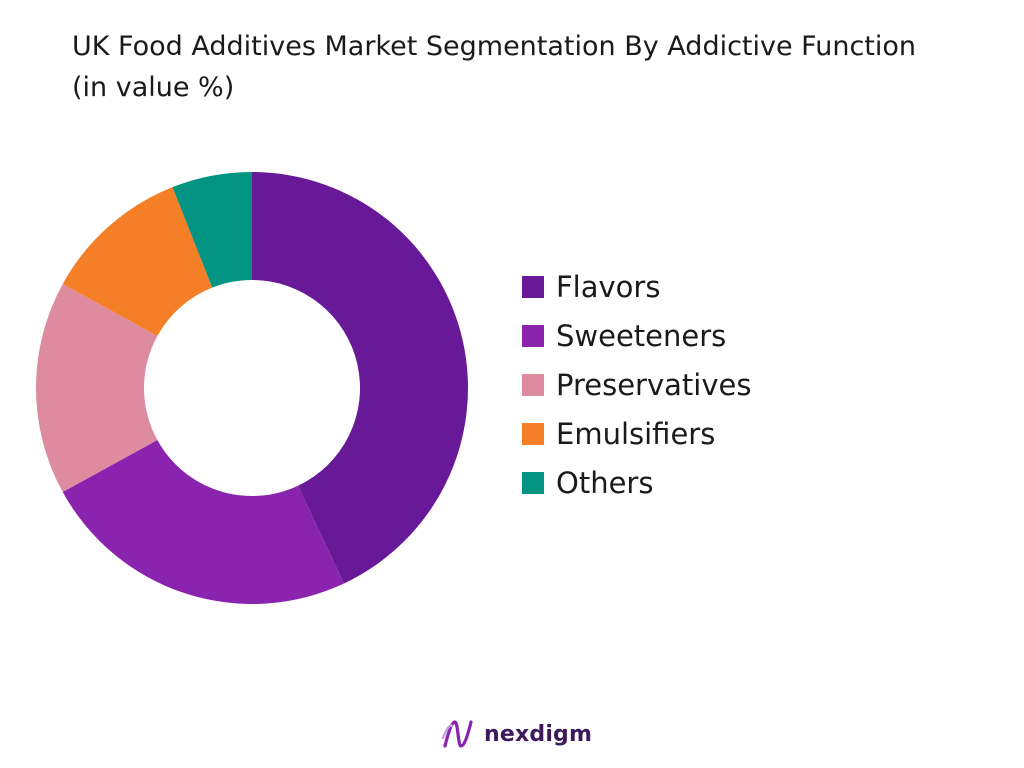  What do you see at coordinates (137, 261) in the screenshot?
I see `donut-slice-emulsifiers` at bounding box center [137, 261].